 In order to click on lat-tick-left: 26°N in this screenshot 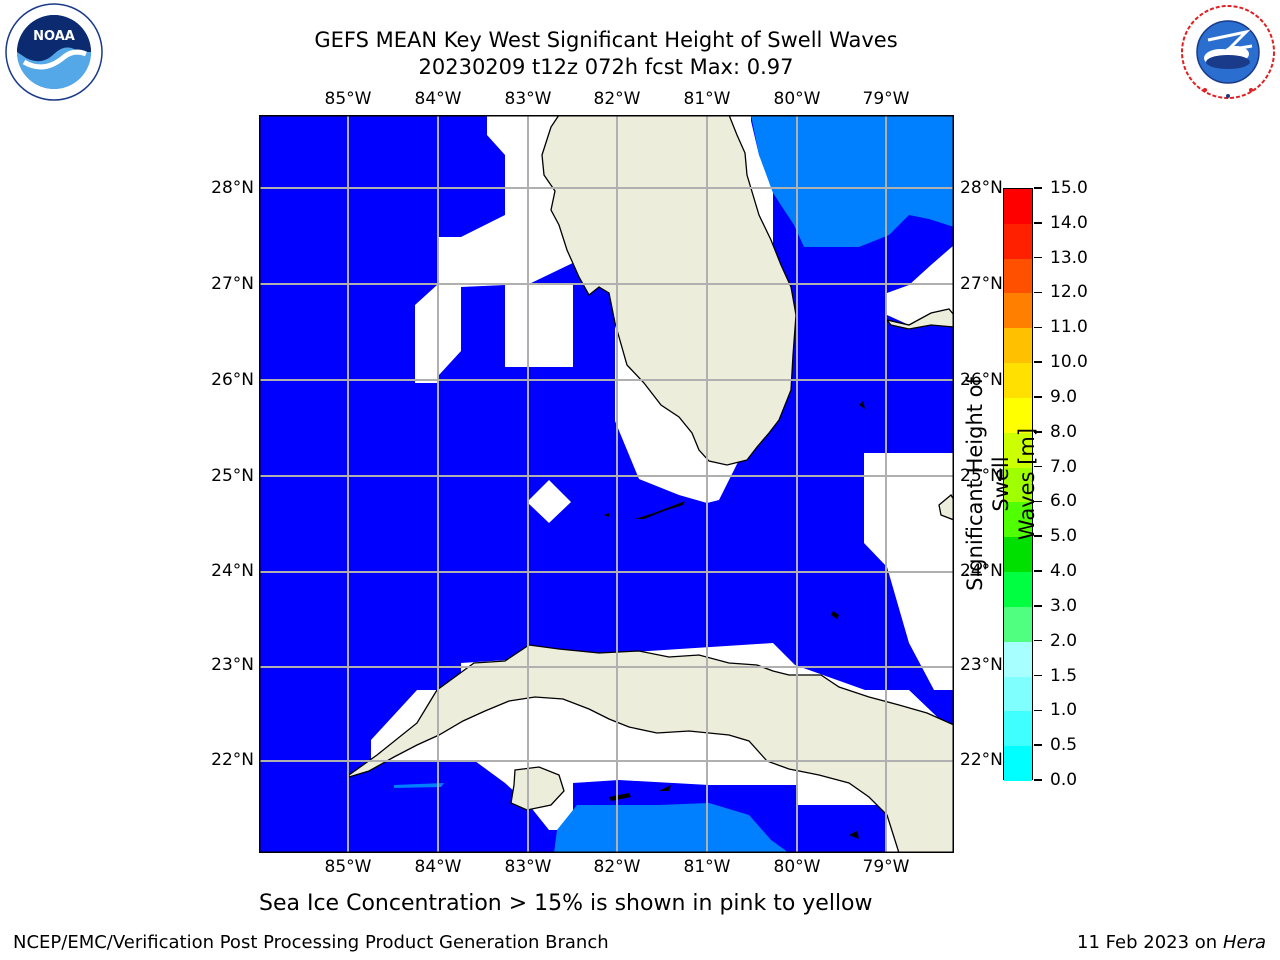, I will do `click(232, 380)`.